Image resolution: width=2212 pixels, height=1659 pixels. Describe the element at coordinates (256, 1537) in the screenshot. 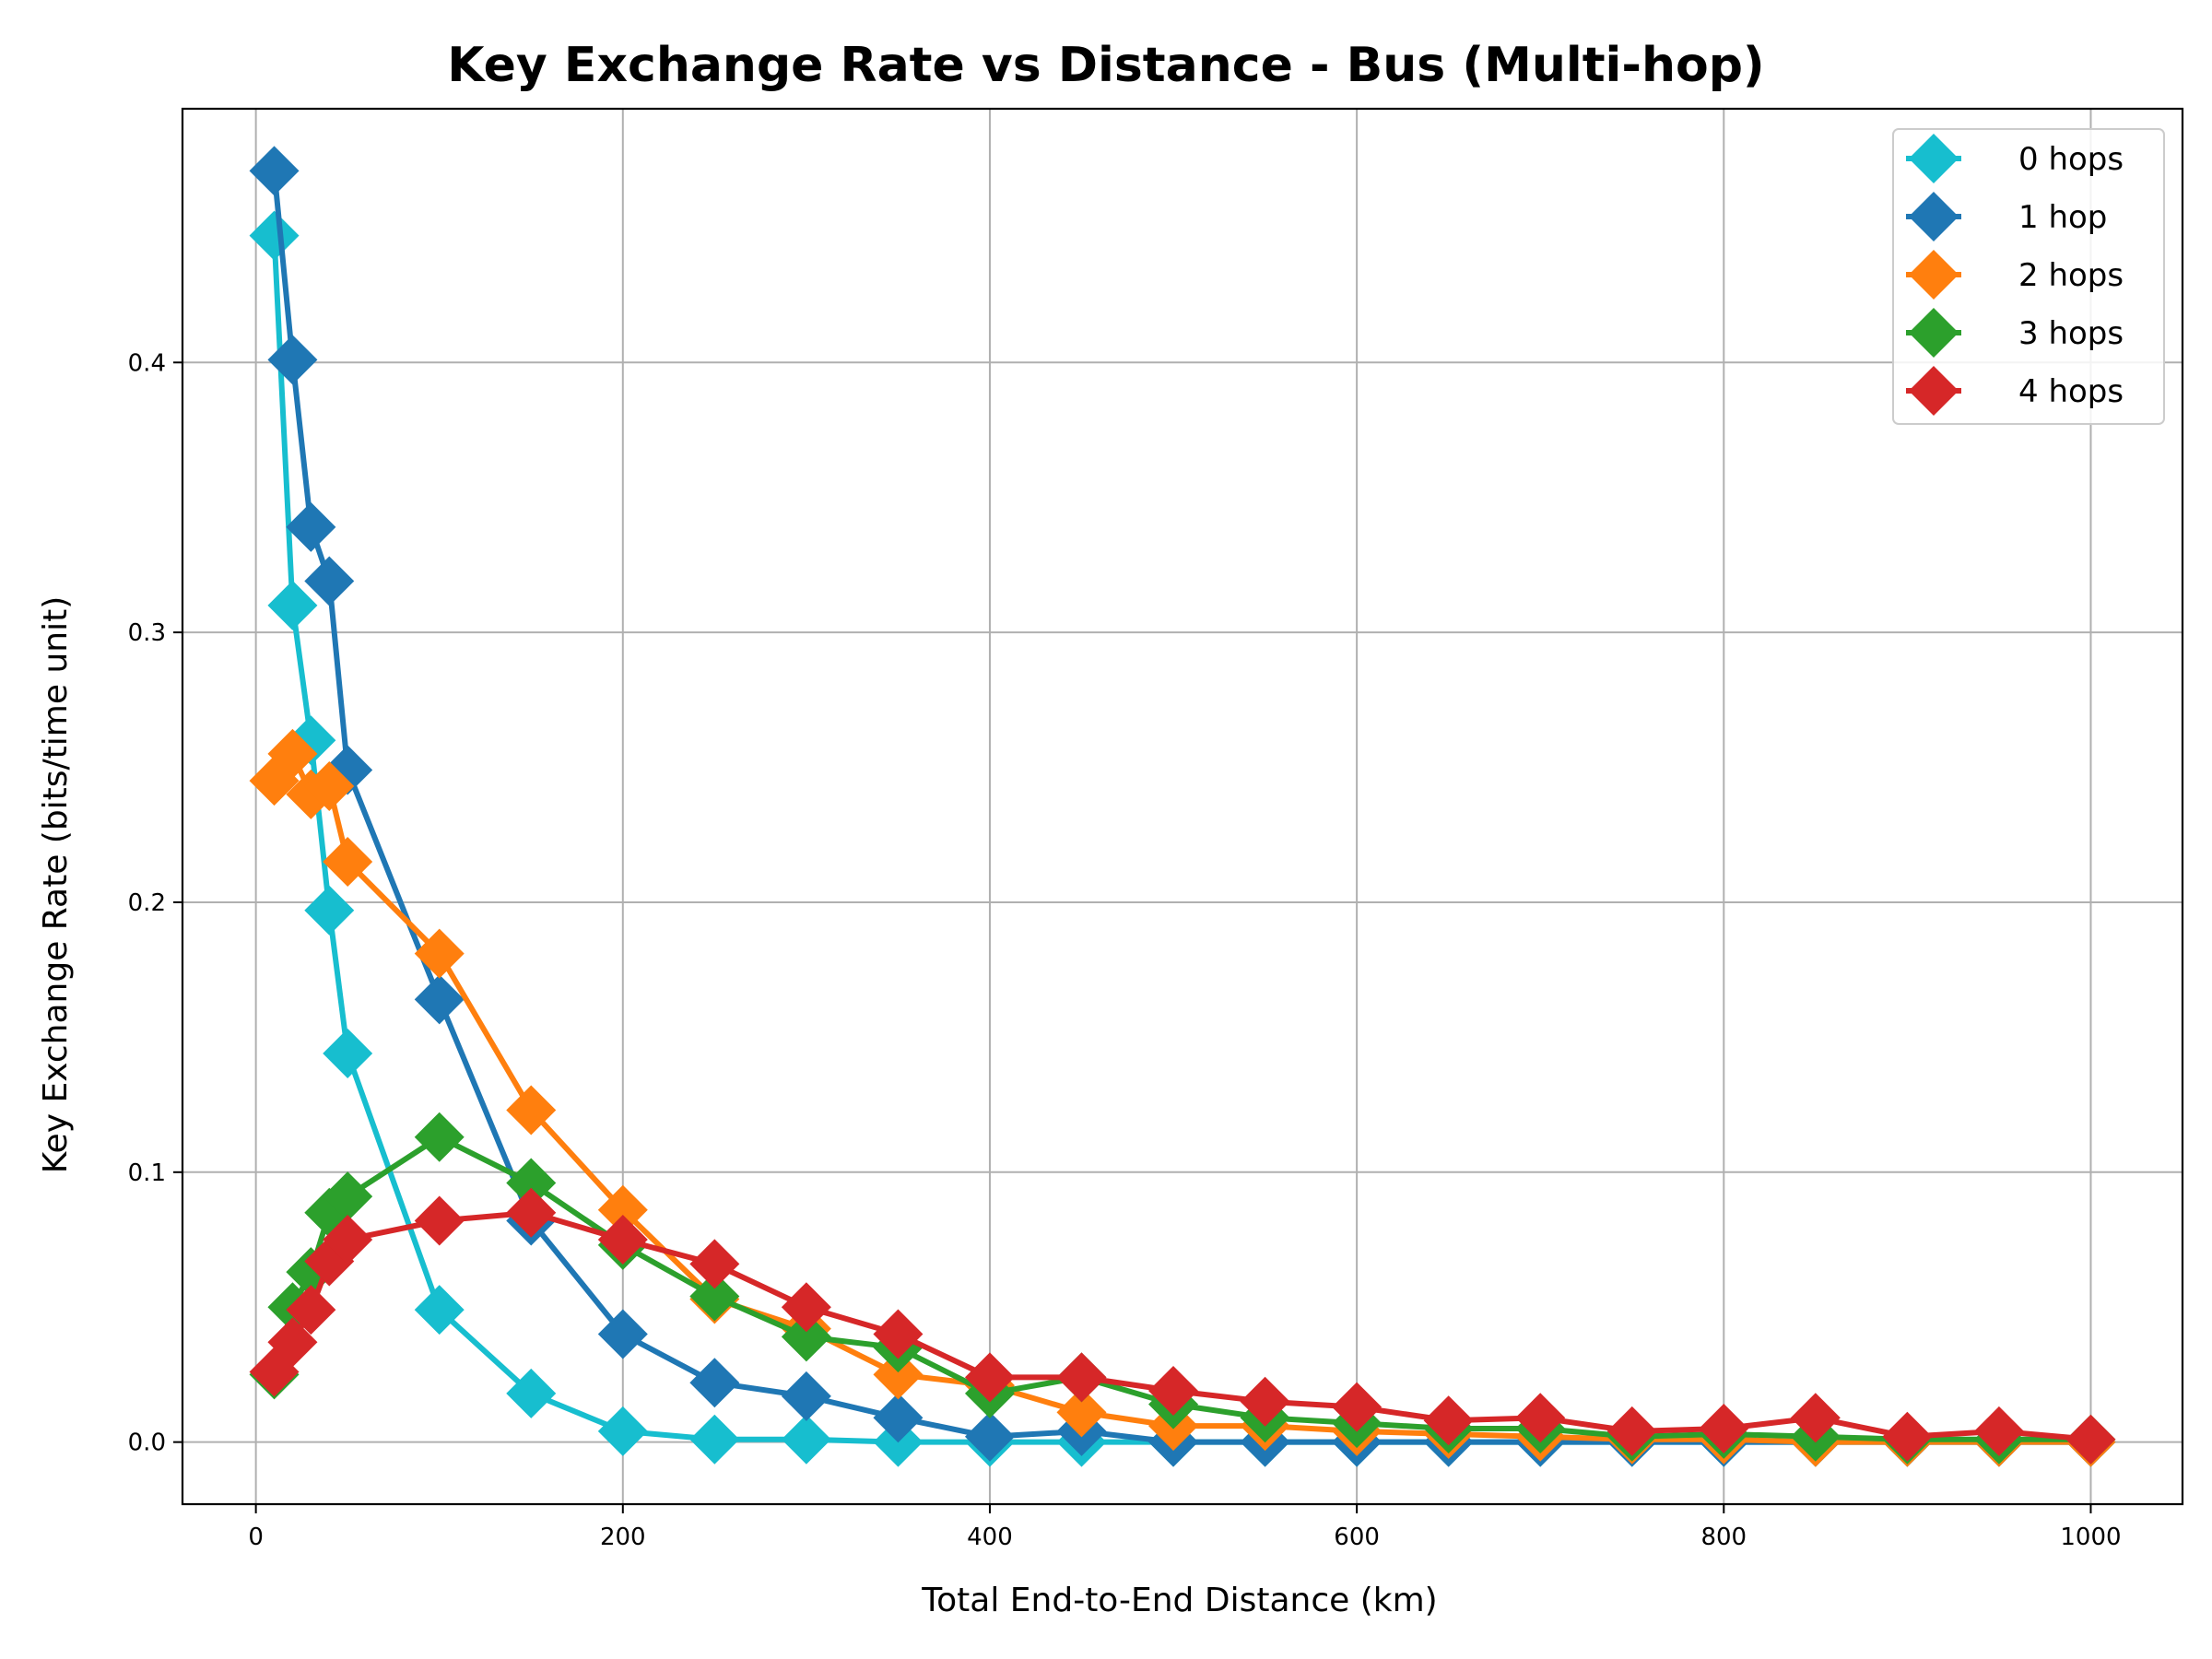

I see `x-tick-label: 0` at that location.